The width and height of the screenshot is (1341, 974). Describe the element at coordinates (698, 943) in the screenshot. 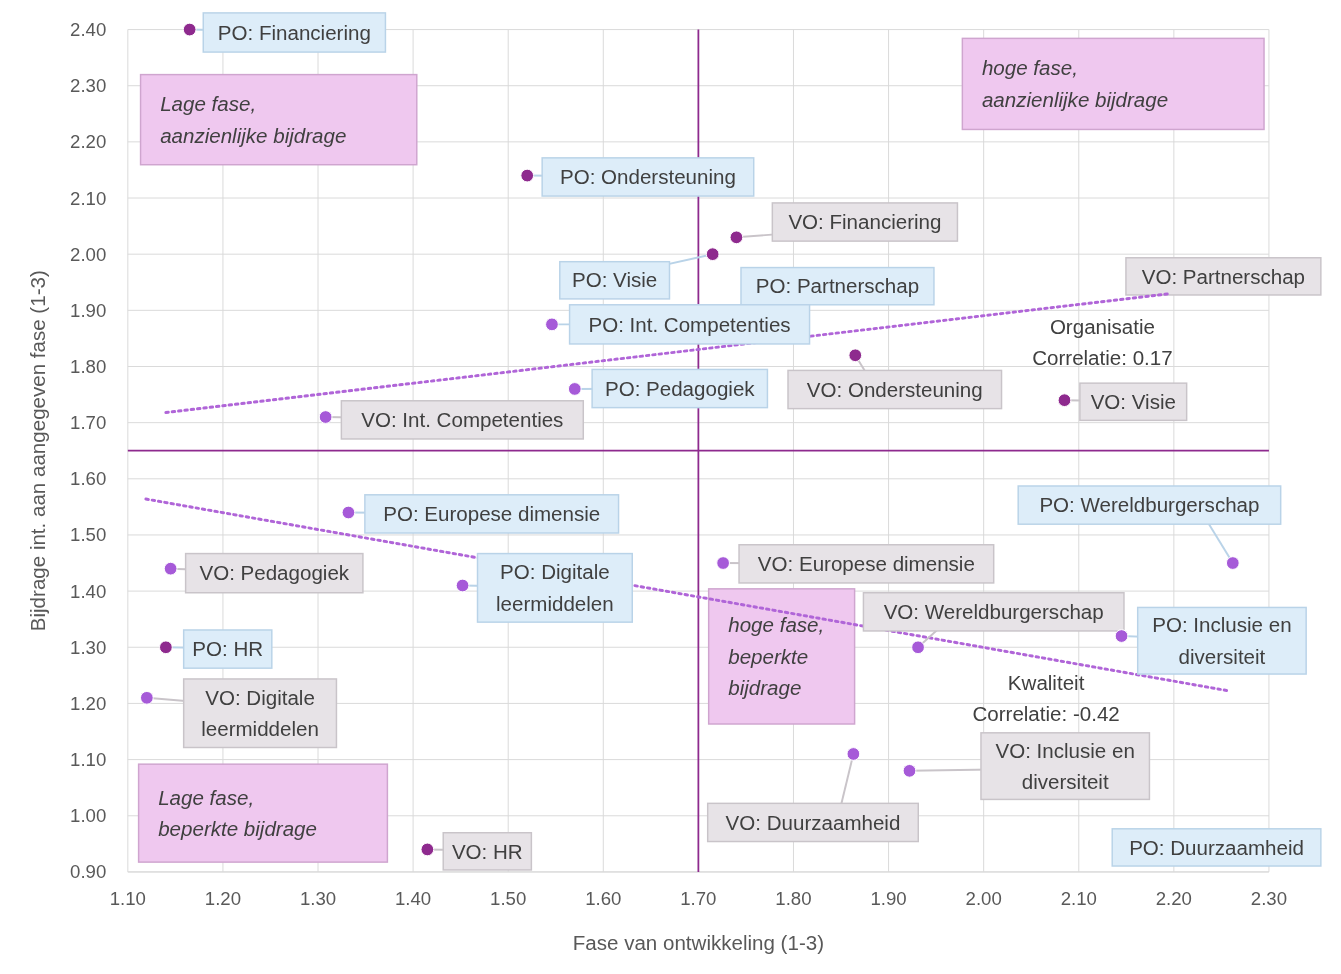

I see `x-axis-title: Fase van ontwikkeling (1-3)` at that location.